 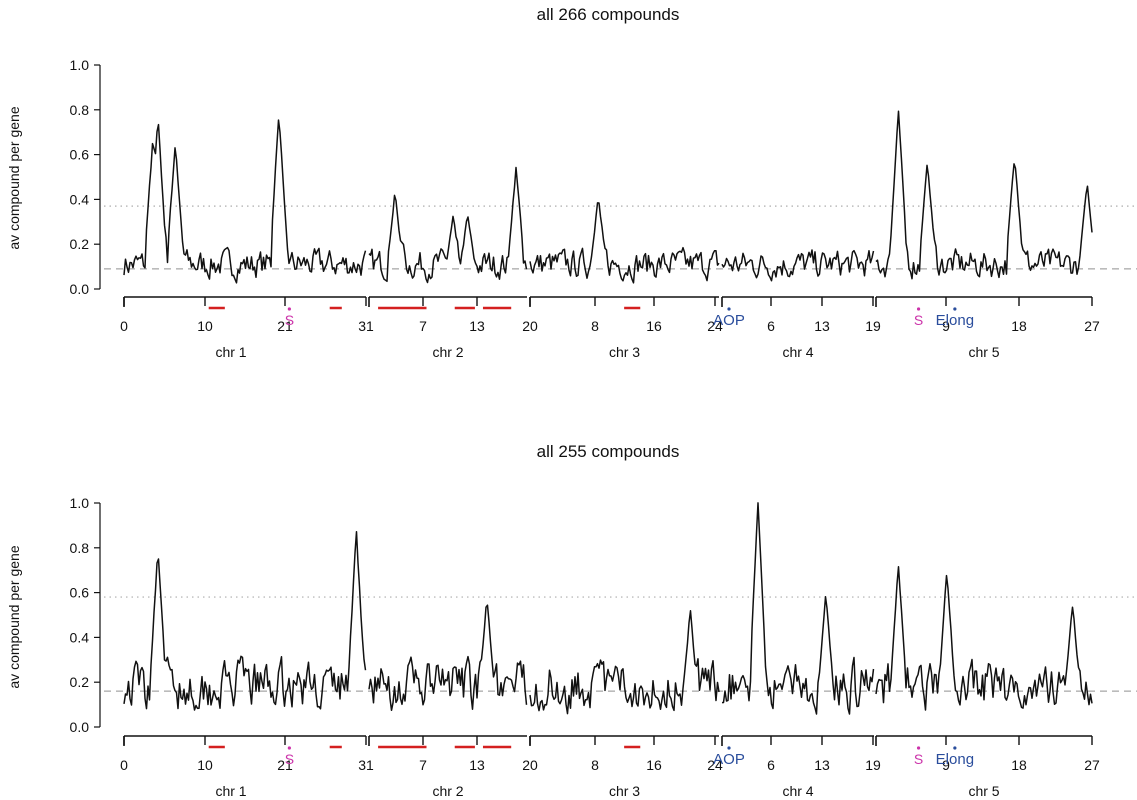 I want to click on chart-title: all 255 compounds, so click(x=608, y=451).